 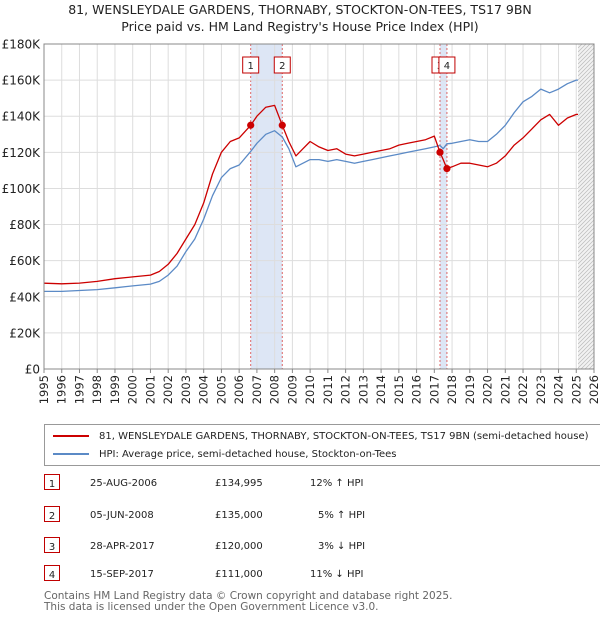 I want to click on x-tick-label: 2026, so click(x=593, y=389).